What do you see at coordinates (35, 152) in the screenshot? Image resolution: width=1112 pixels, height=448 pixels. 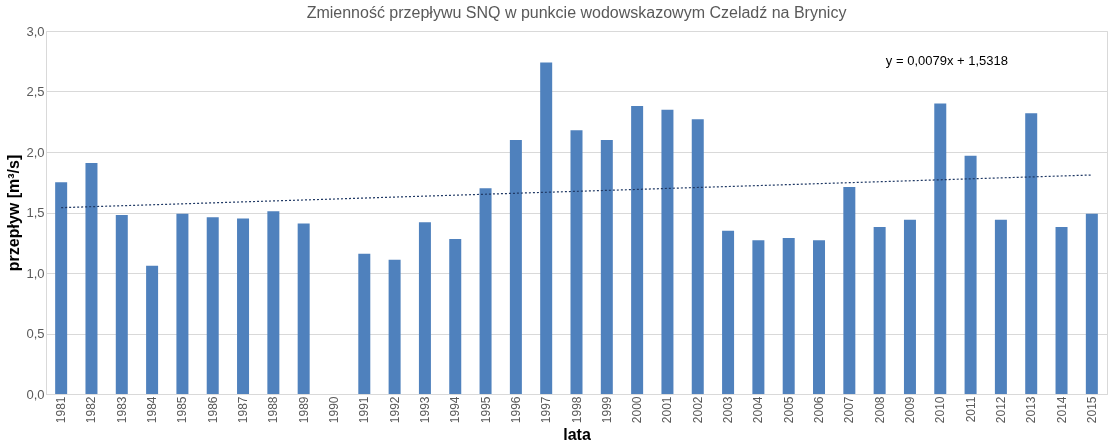 I see `y-tick-label: 2,0` at bounding box center [35, 152].